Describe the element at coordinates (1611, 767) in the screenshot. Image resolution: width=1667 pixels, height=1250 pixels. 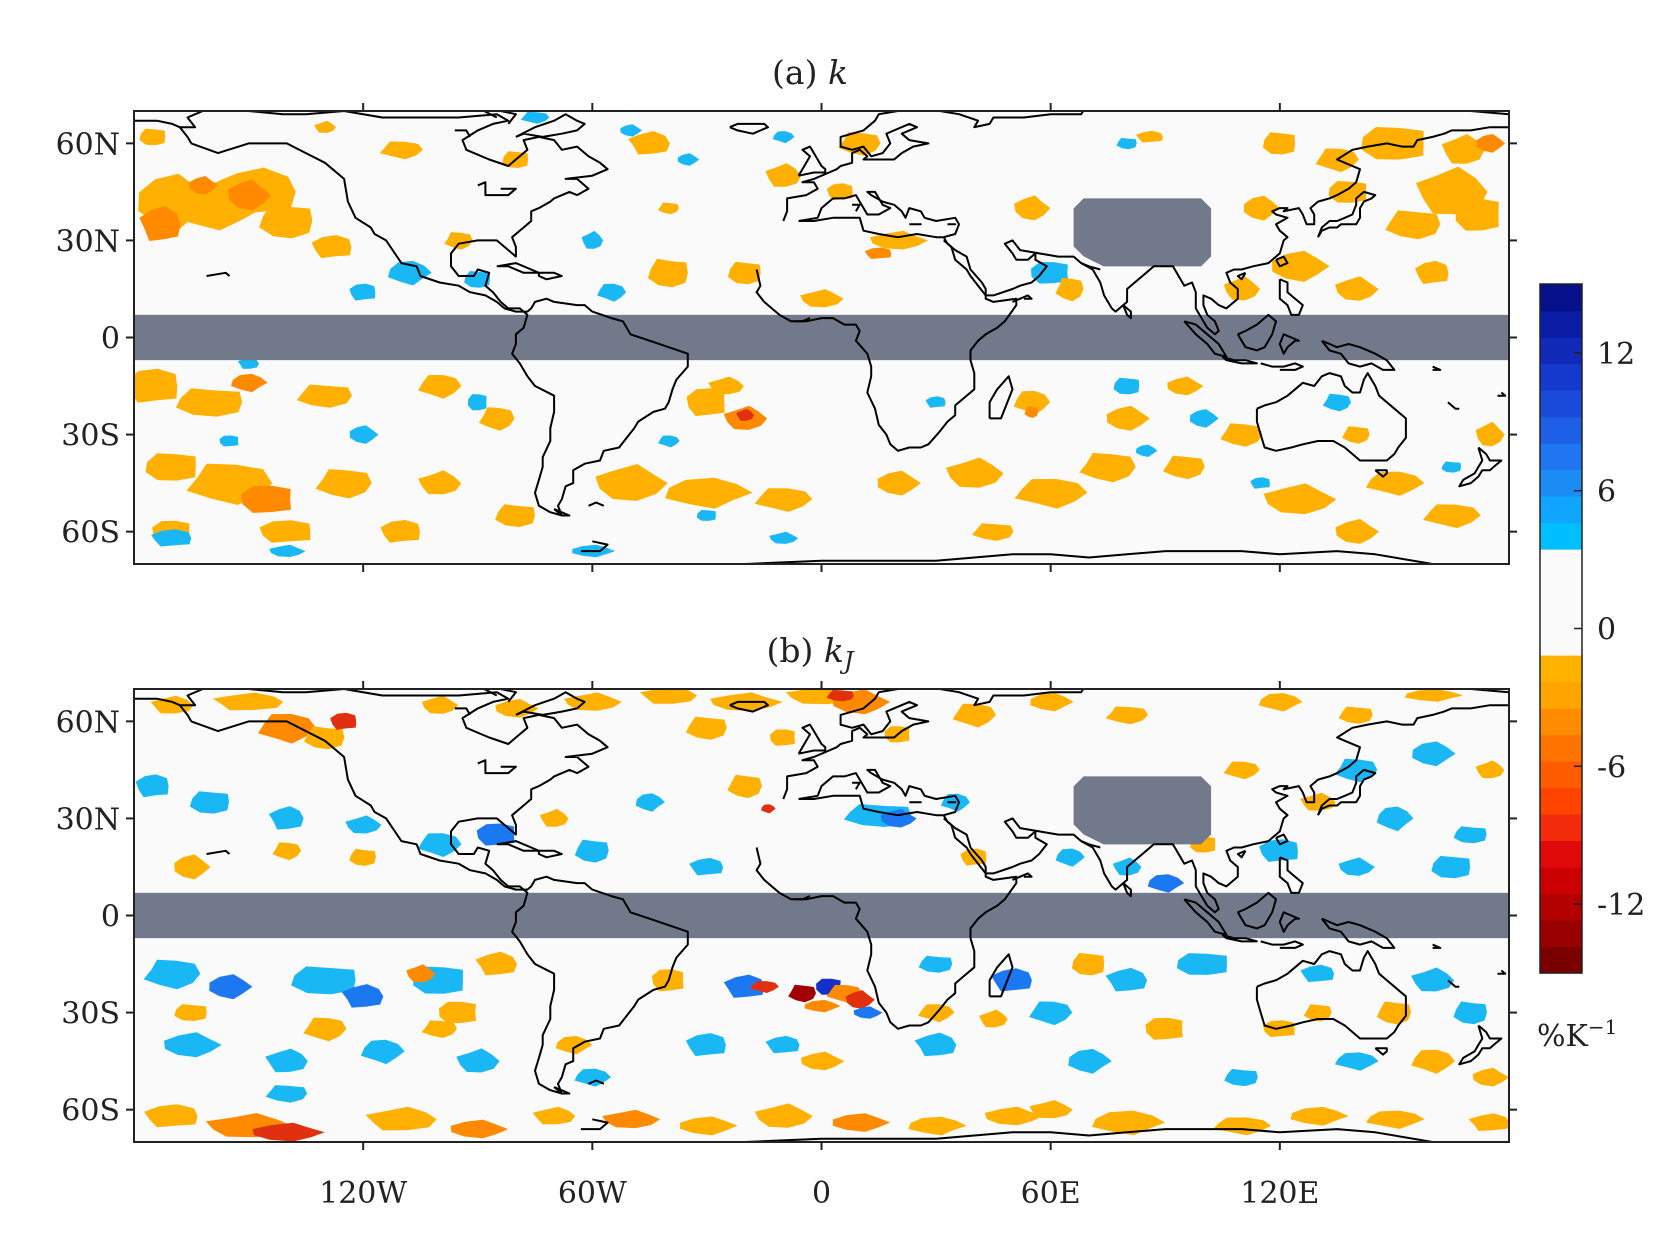
I see `colorbar-tick-label: -6` at that location.